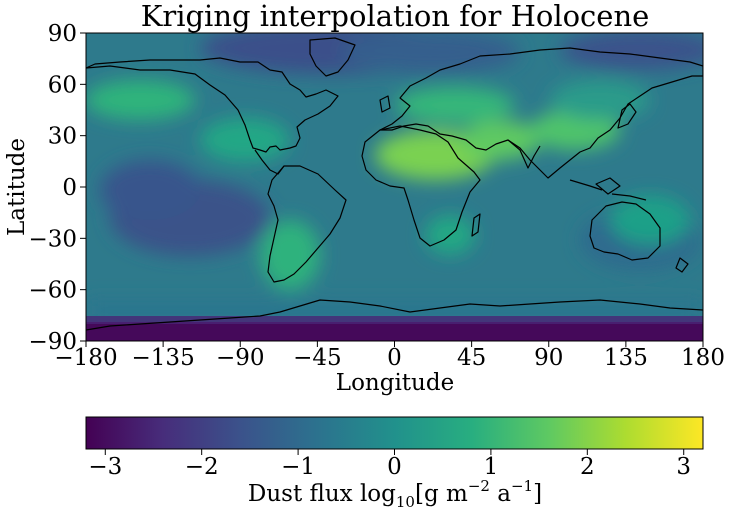 The image size is (731, 514). I want to click on x-tick-label: 0, so click(394, 358).